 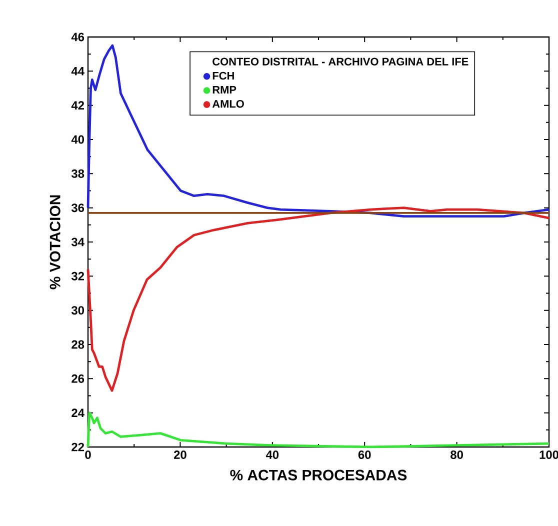 What do you see at coordinates (223, 76) in the screenshot?
I see `legend-label: FCH` at bounding box center [223, 76].